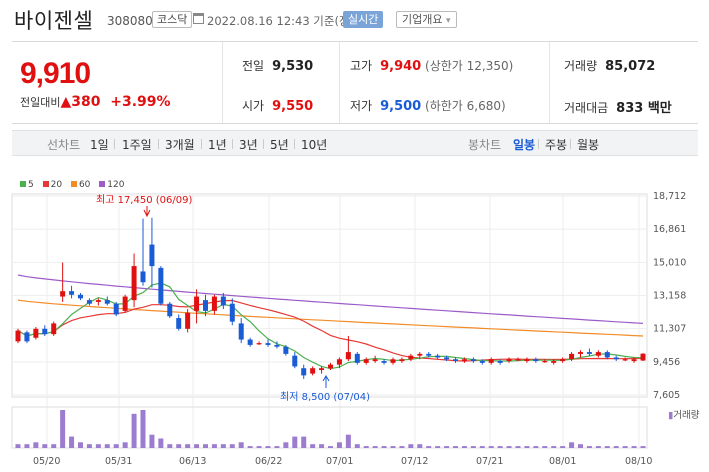 The width and height of the screenshot is (709, 472). I want to click on tab-weekly: 주봉, so click(556, 145).